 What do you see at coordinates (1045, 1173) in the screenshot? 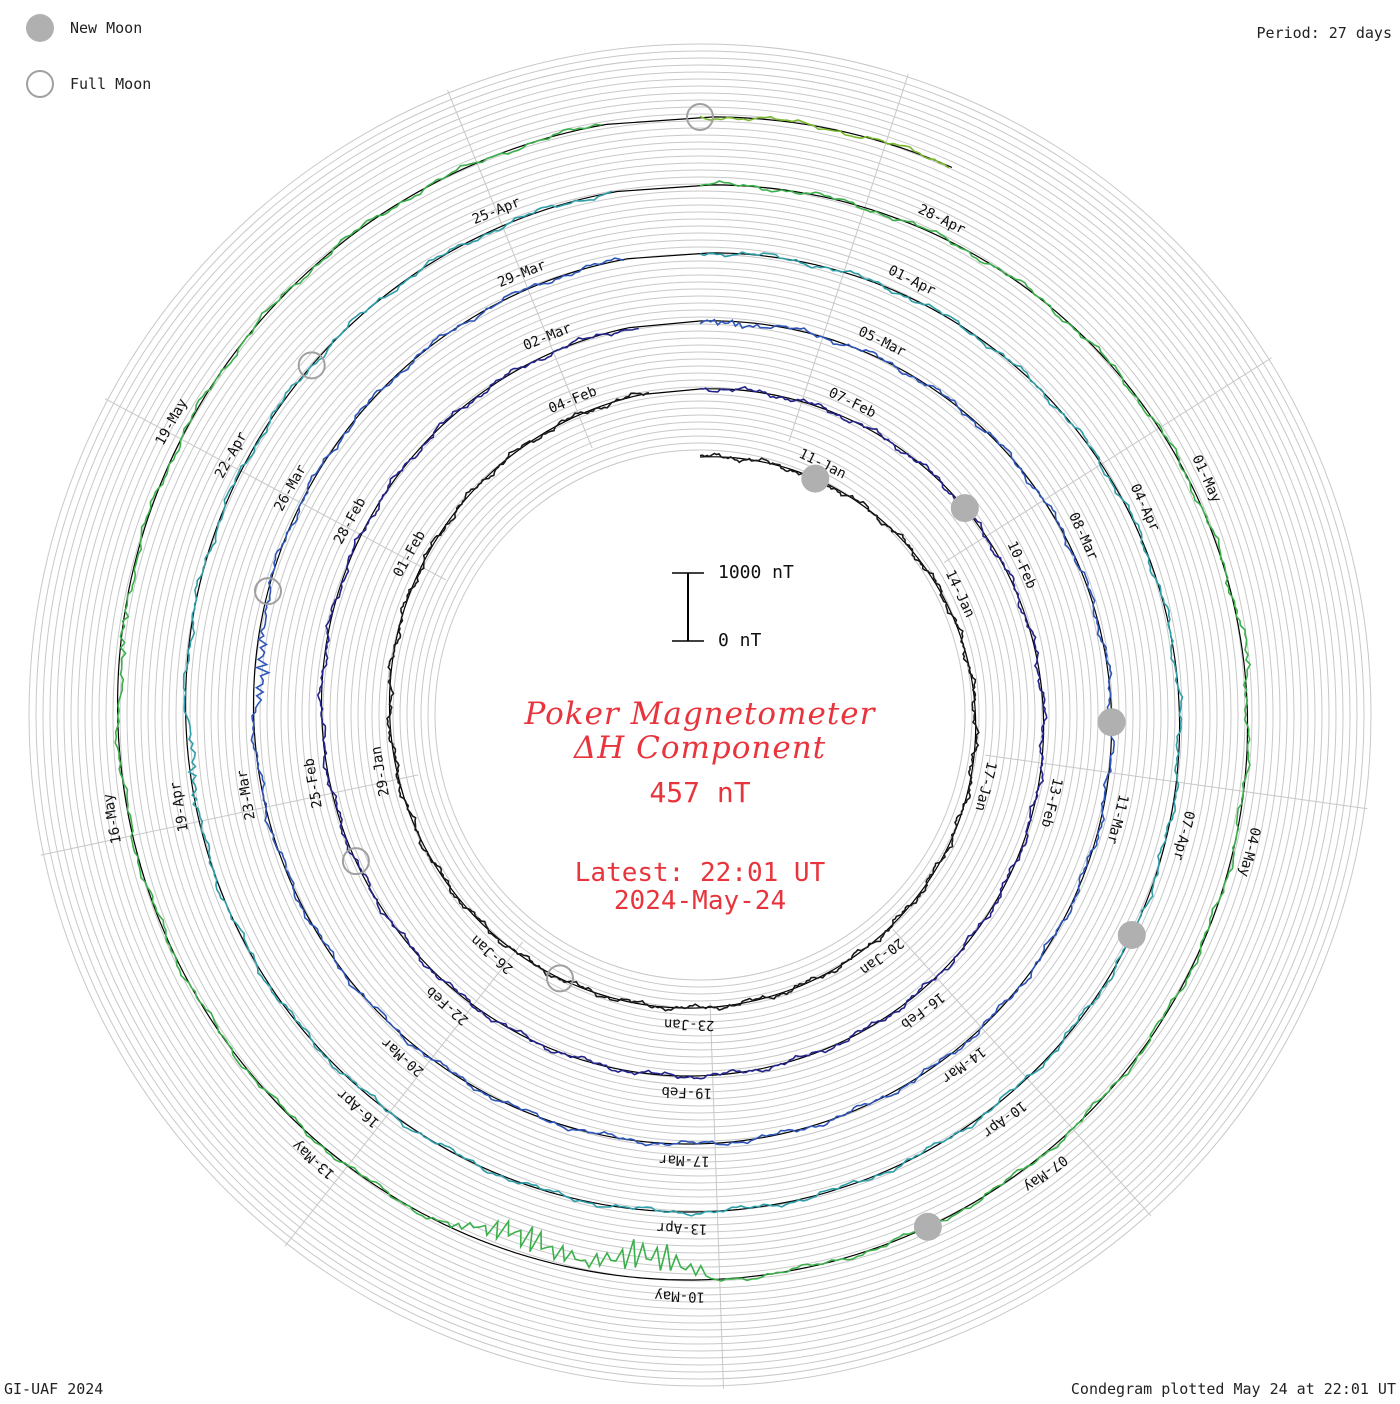
I see `date-tick-label: 07-May` at bounding box center [1045, 1173].